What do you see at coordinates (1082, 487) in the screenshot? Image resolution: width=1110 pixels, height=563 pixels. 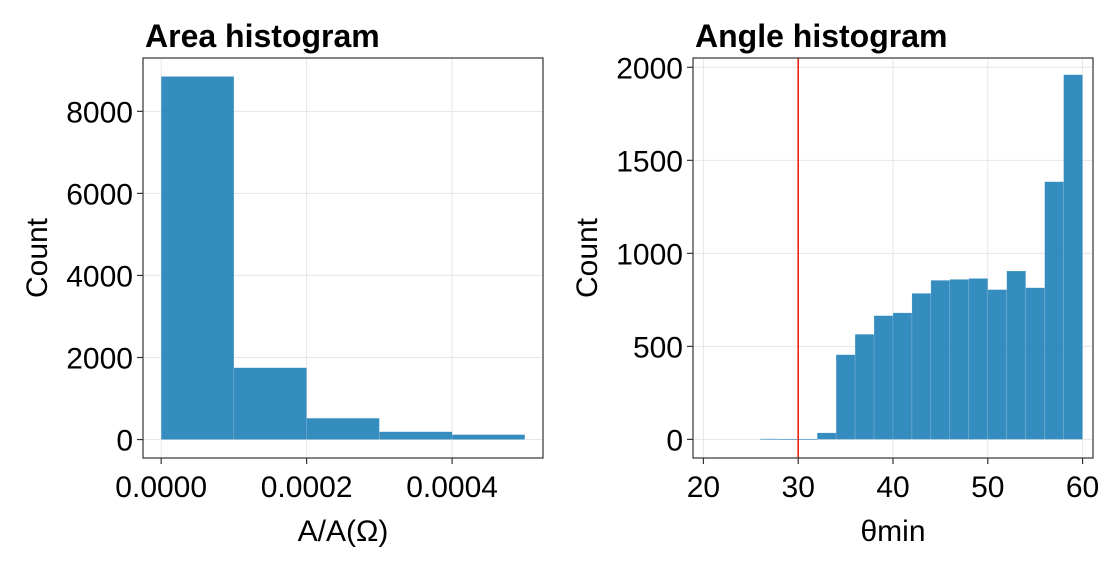 I see `angle-x-tick-label: 60` at bounding box center [1082, 487].